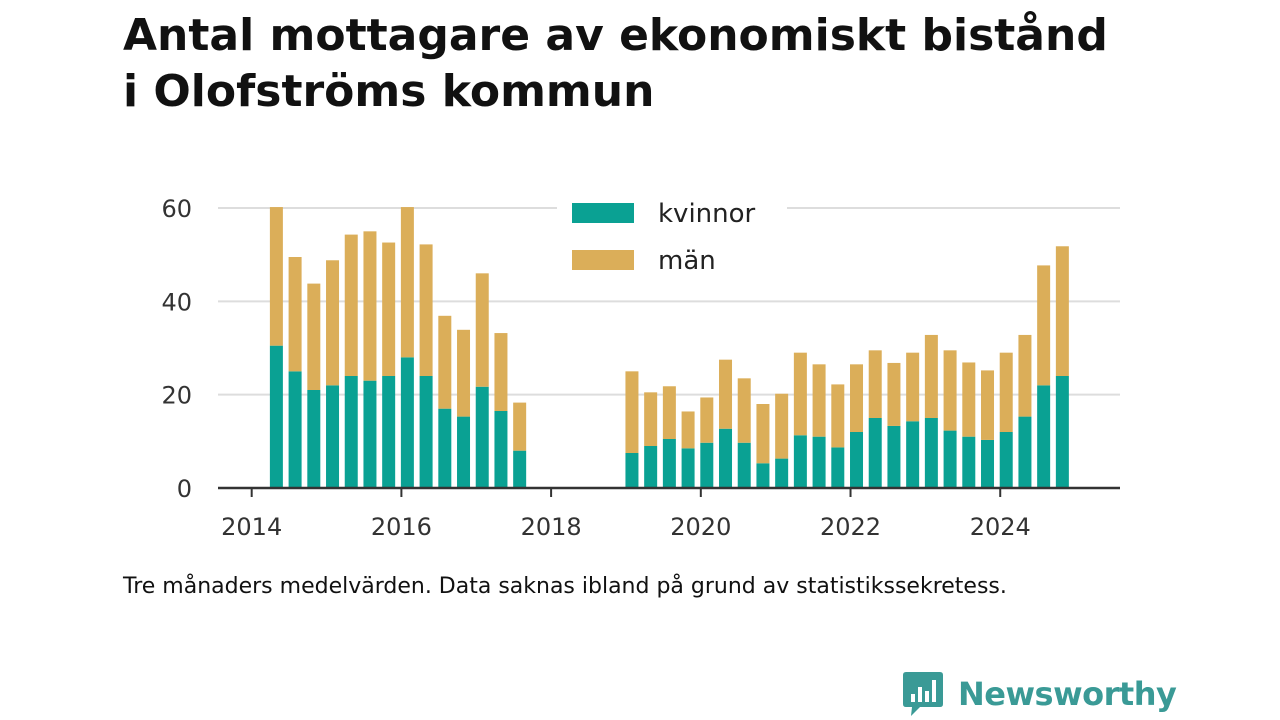  Describe the element at coordinates (184, 489) in the screenshot. I see `y-tick-label: 0` at that location.